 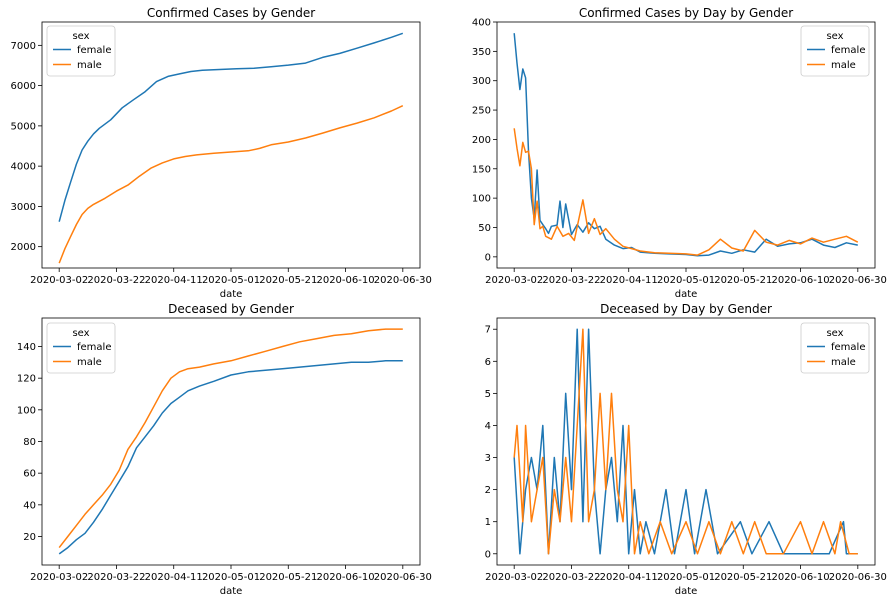 What do you see at coordinates (488, 330) in the screenshot?
I see `y-tick-label: 7` at bounding box center [488, 330].